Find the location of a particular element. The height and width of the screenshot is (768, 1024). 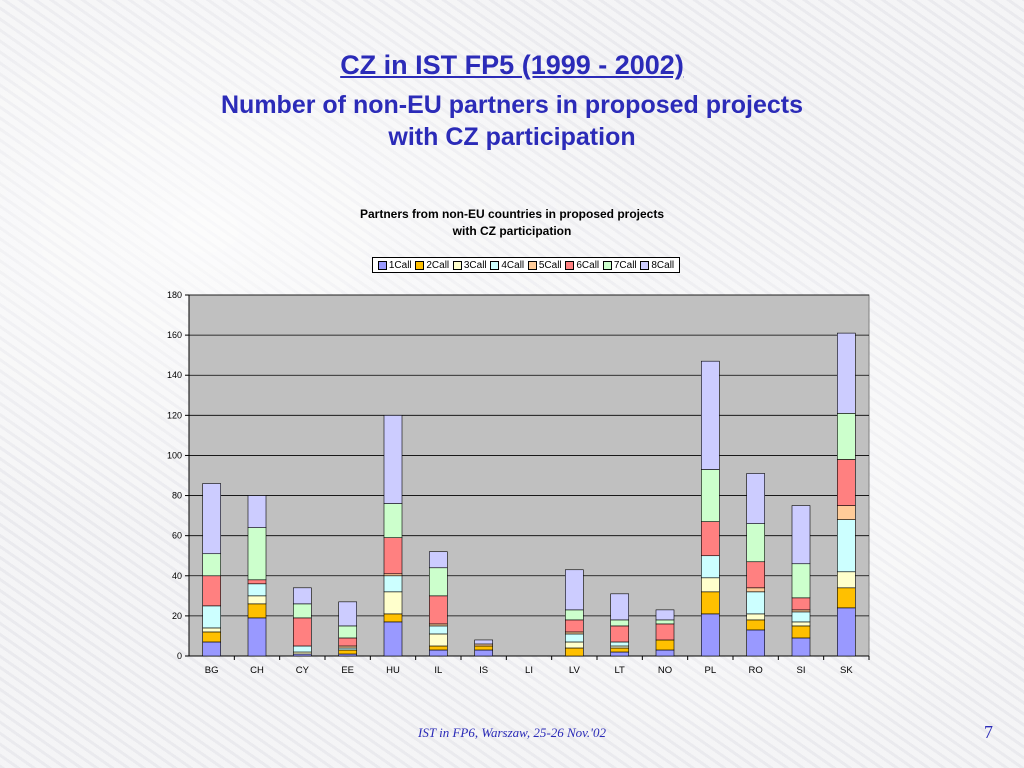

x-tick-label: EE is located at coordinates (347, 670).